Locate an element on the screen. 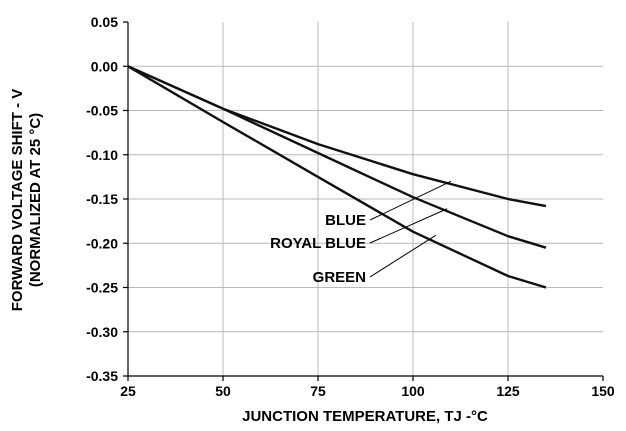  y-tick-label: -0.05 is located at coordinates (102, 111).